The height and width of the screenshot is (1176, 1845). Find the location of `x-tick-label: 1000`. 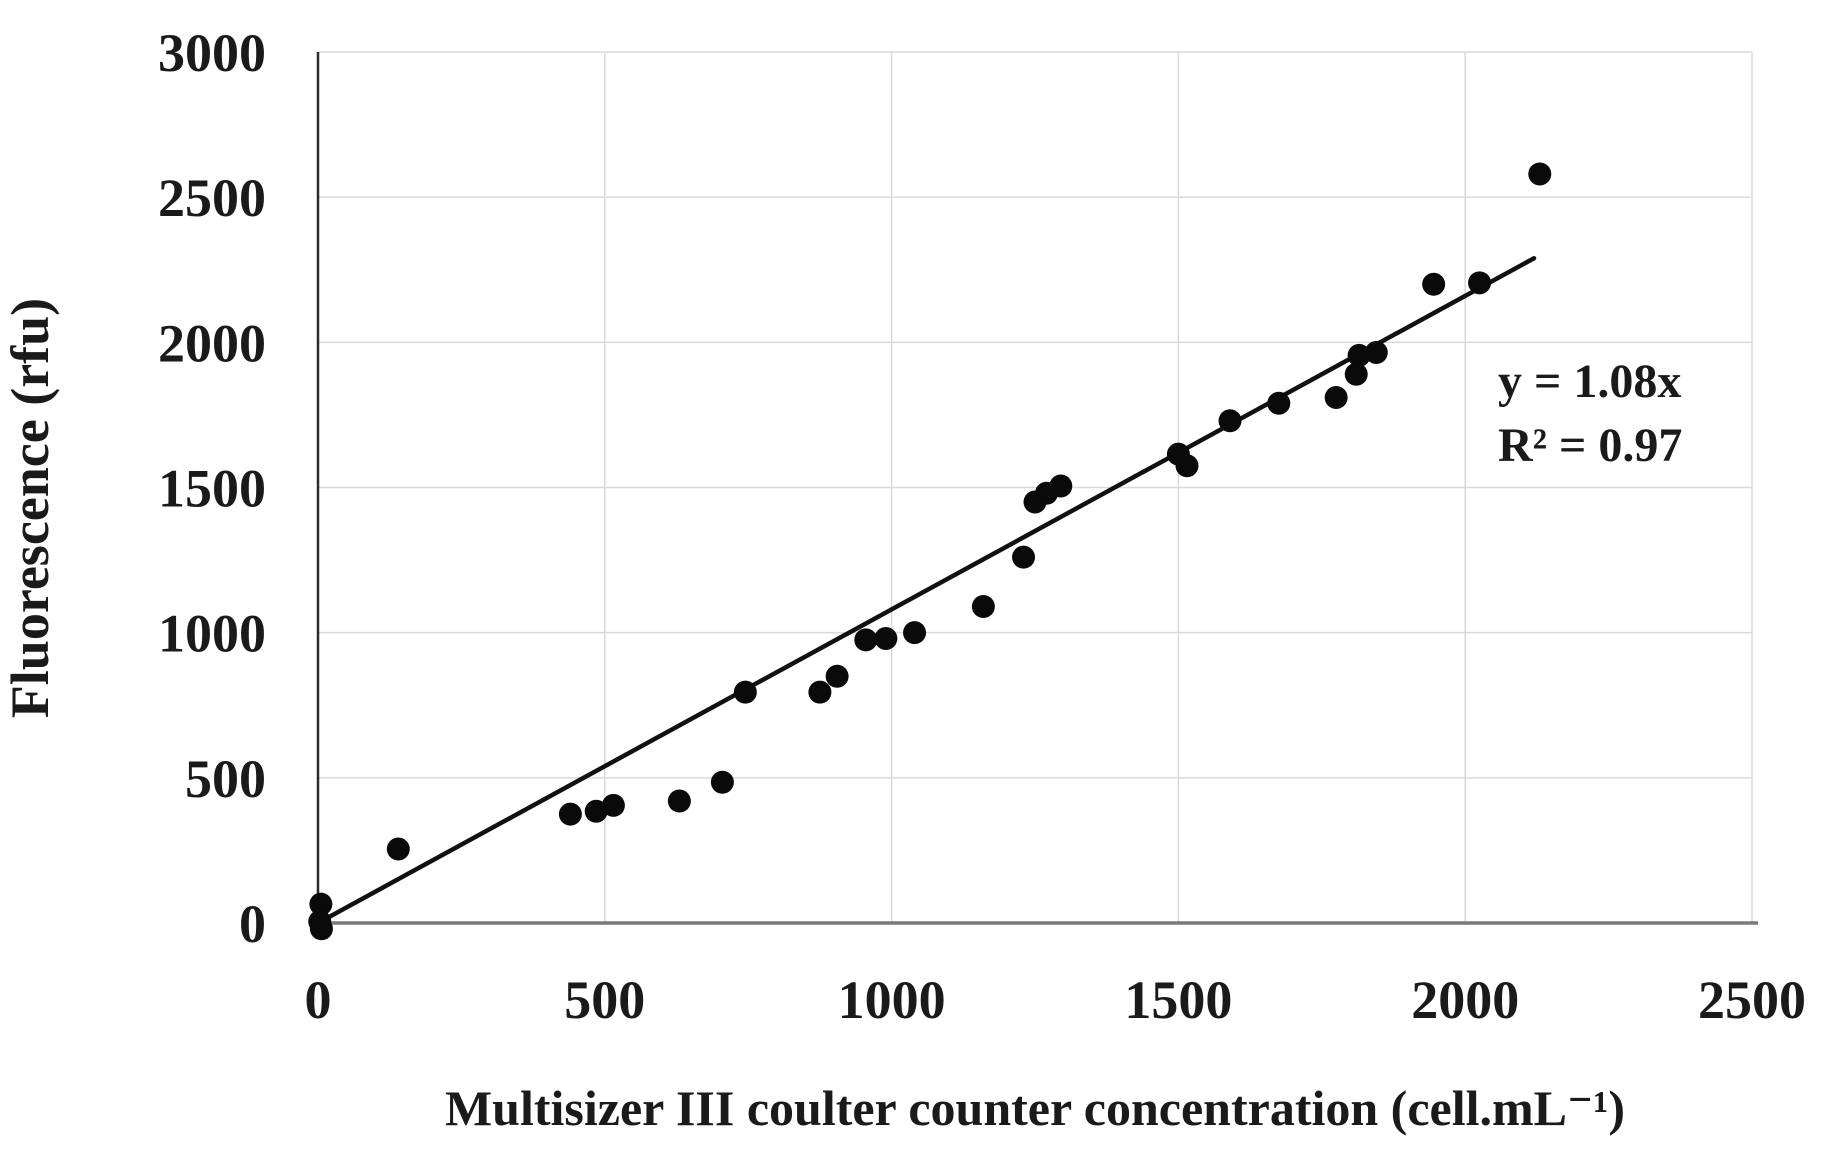

x-tick-label: 1000 is located at coordinates (892, 1000).